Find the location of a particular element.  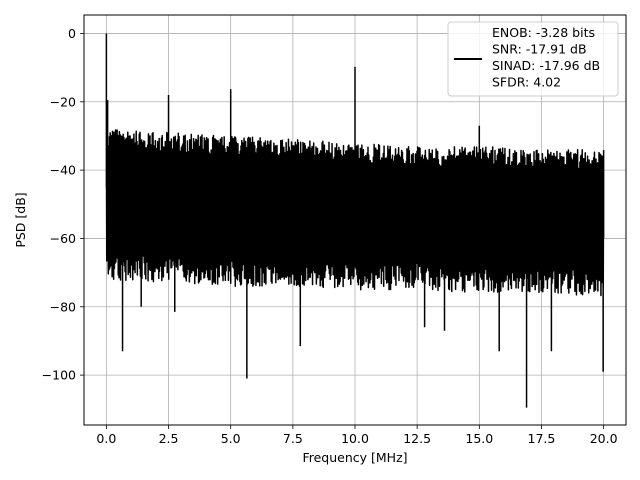

y-tick-label: 0 is located at coordinates (72, 33).